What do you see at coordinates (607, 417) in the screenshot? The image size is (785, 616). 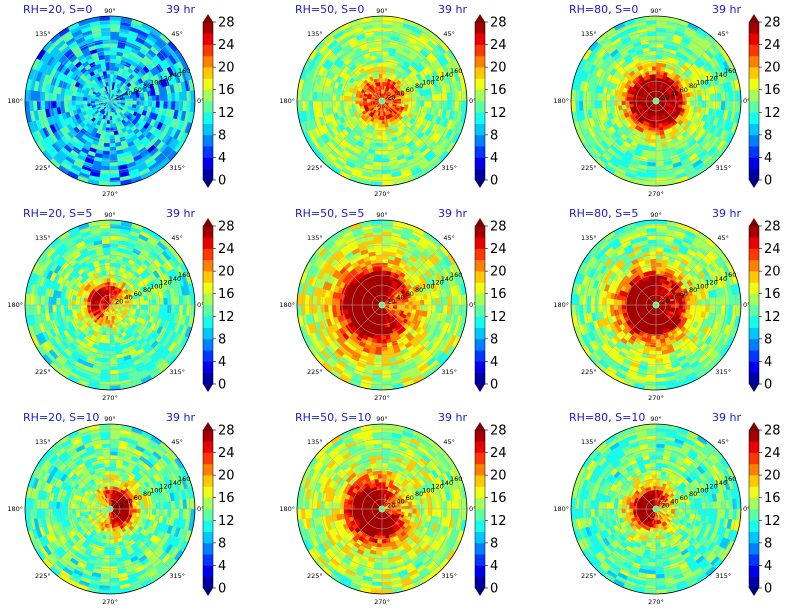 I see `panel-title: RH=80, S=10` at bounding box center [607, 417].